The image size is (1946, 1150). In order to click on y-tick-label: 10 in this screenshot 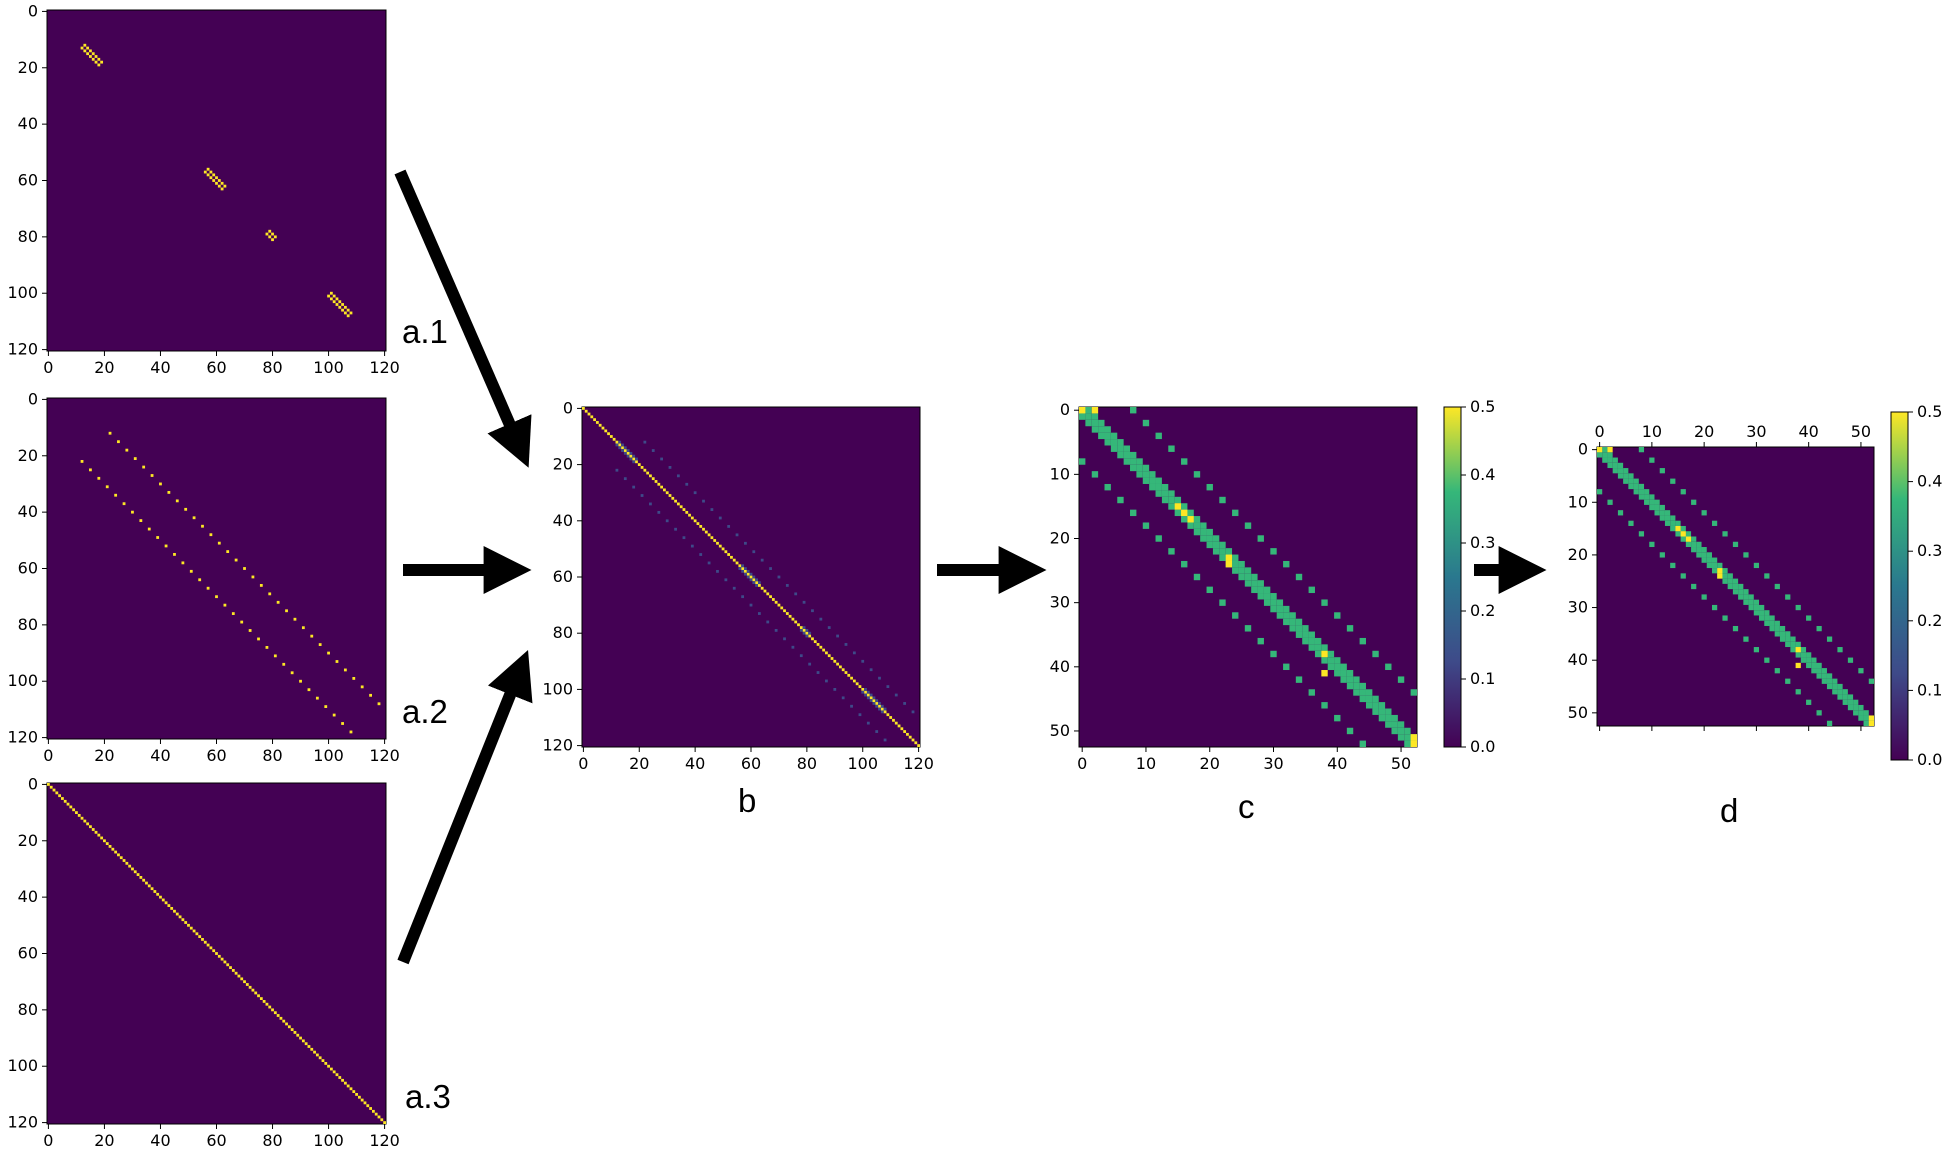, I will do `click(1578, 501)`.